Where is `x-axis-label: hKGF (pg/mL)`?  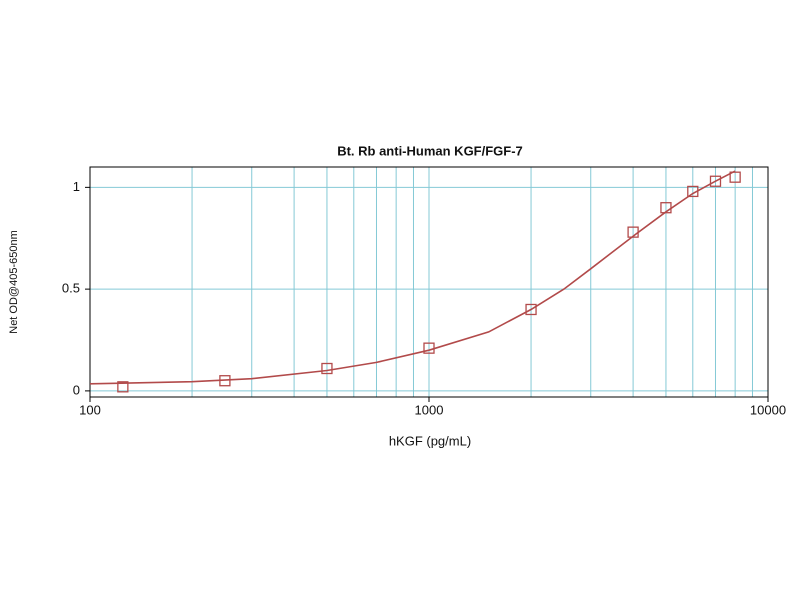
x-axis-label: hKGF (pg/mL) is located at coordinates (430, 440).